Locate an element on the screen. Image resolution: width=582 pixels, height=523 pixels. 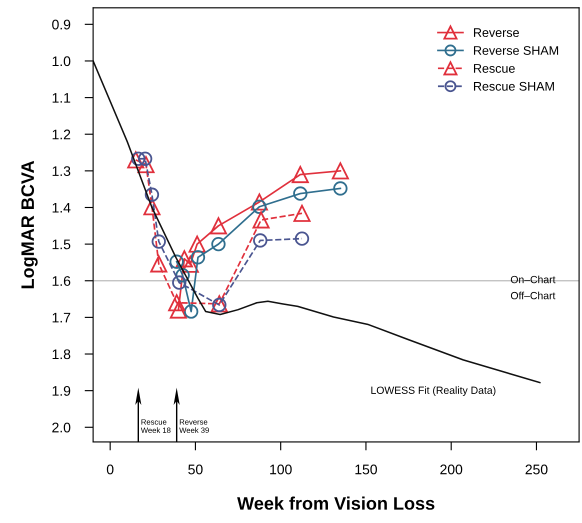
legend-label: Rescue is located at coordinates (494, 68).